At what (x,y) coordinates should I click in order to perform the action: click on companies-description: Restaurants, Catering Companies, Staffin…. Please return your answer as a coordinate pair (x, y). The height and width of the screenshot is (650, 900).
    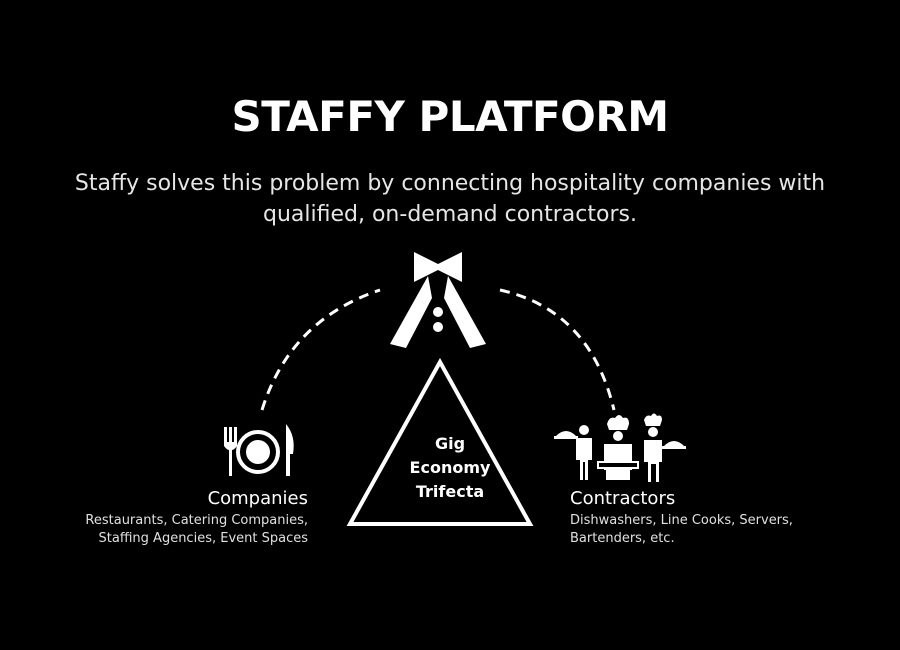
    Looking at the image, I should click on (178, 530).